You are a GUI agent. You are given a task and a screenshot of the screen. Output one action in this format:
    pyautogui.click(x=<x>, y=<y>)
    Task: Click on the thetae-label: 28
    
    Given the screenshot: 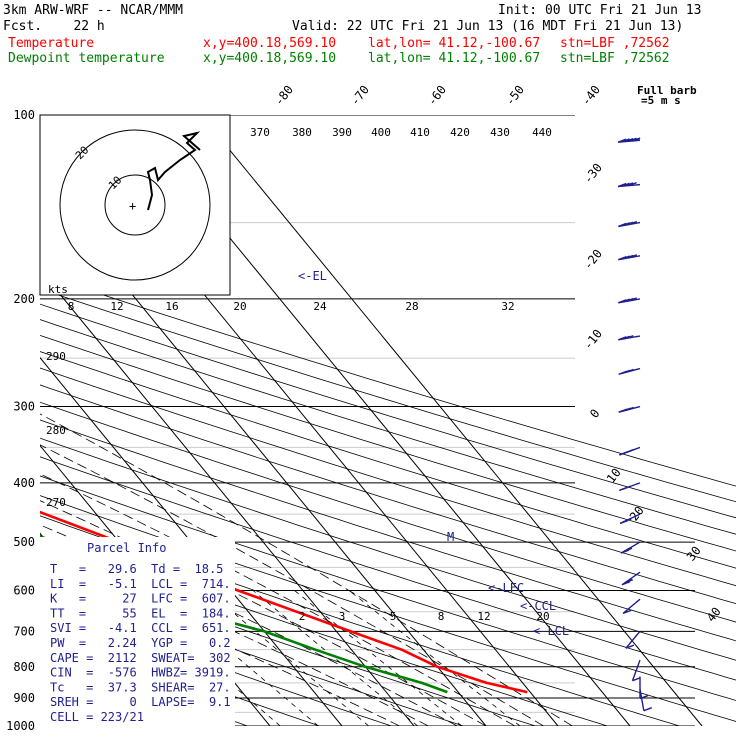 What is the action you would take?
    pyautogui.click(x=411, y=306)
    